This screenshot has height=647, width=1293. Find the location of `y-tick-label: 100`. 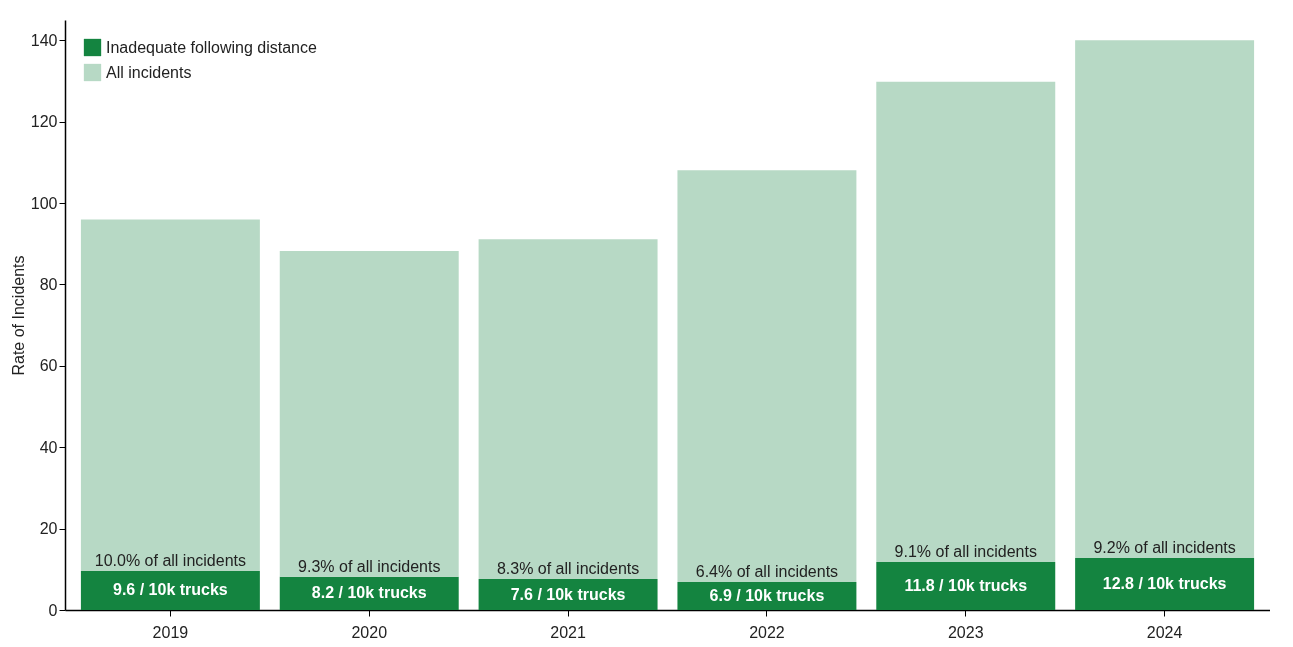

y-tick-label: 100 is located at coordinates (44, 203).